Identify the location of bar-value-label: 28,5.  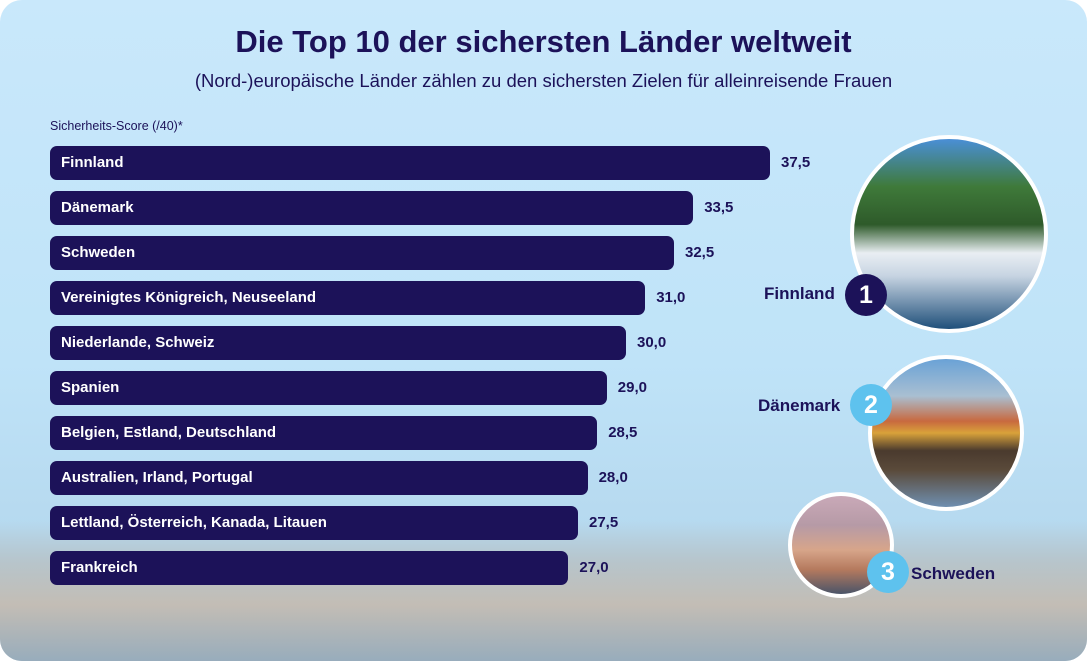
(623, 432).